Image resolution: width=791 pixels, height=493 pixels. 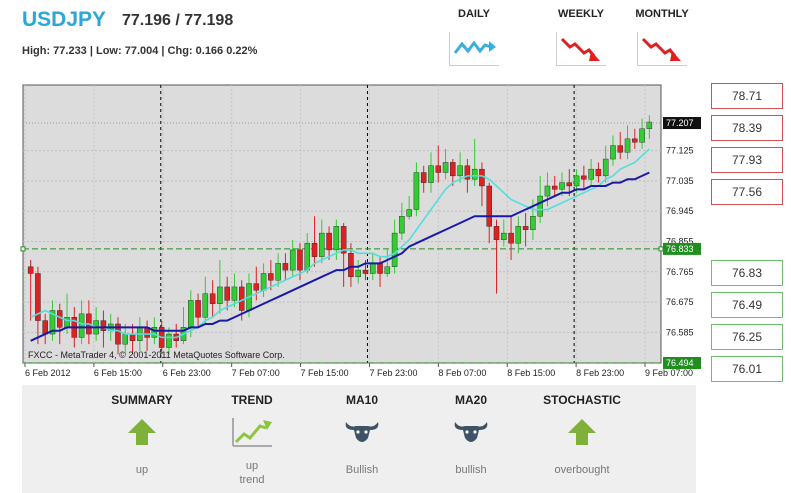 I want to click on indicator-title: MA20, so click(x=470, y=400).